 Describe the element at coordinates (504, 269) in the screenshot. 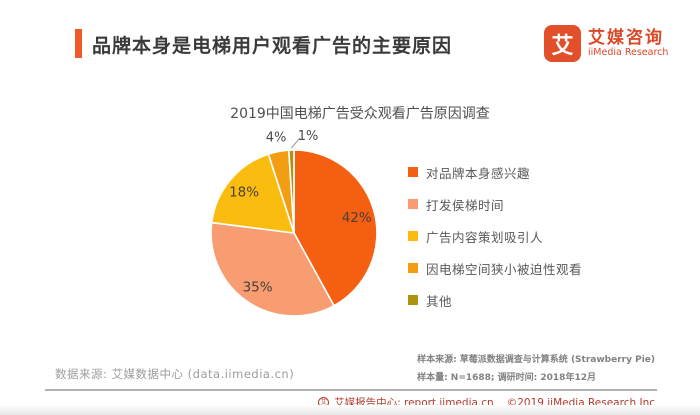

I see `legend-label: 因电梯空间狭小被迫性观看` at that location.